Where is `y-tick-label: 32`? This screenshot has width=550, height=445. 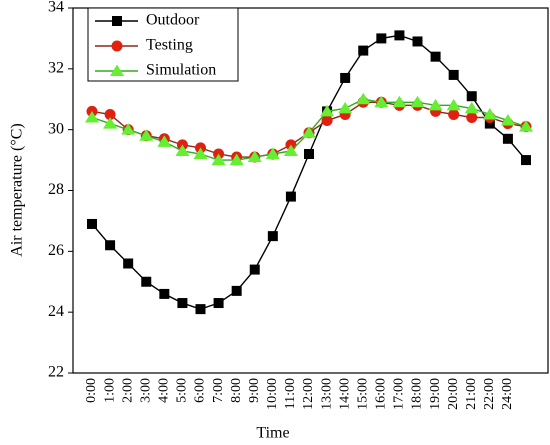
y-tick-label: 32 is located at coordinates (56, 68).